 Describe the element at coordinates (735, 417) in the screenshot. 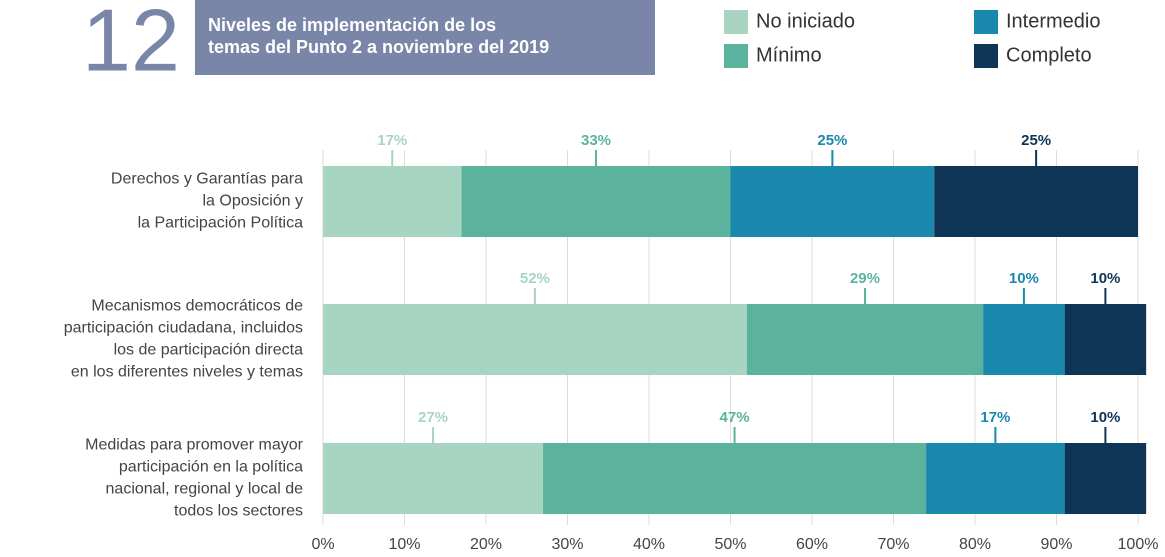

I see `data-label: 47%` at that location.